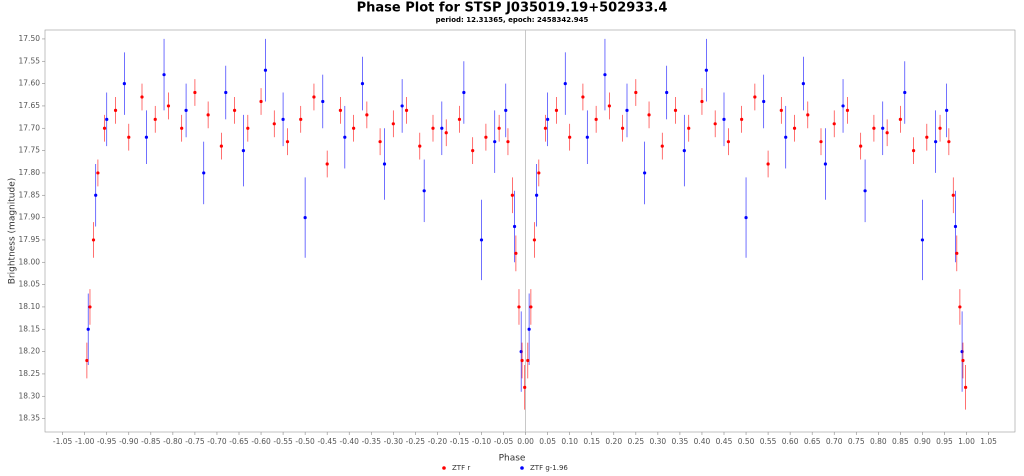 The image size is (1024, 476). I want to click on x-tick-label: 0.45, so click(724, 441).